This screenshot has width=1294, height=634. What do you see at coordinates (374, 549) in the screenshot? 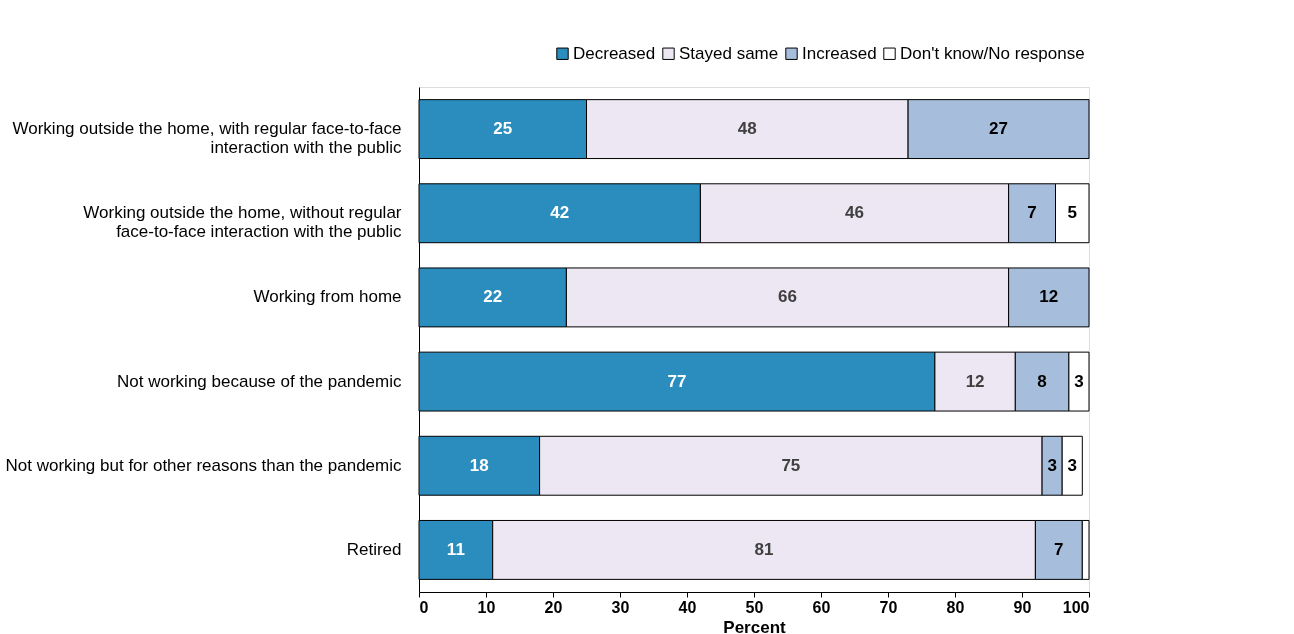
I see `y-tick-label: Retired` at bounding box center [374, 549].